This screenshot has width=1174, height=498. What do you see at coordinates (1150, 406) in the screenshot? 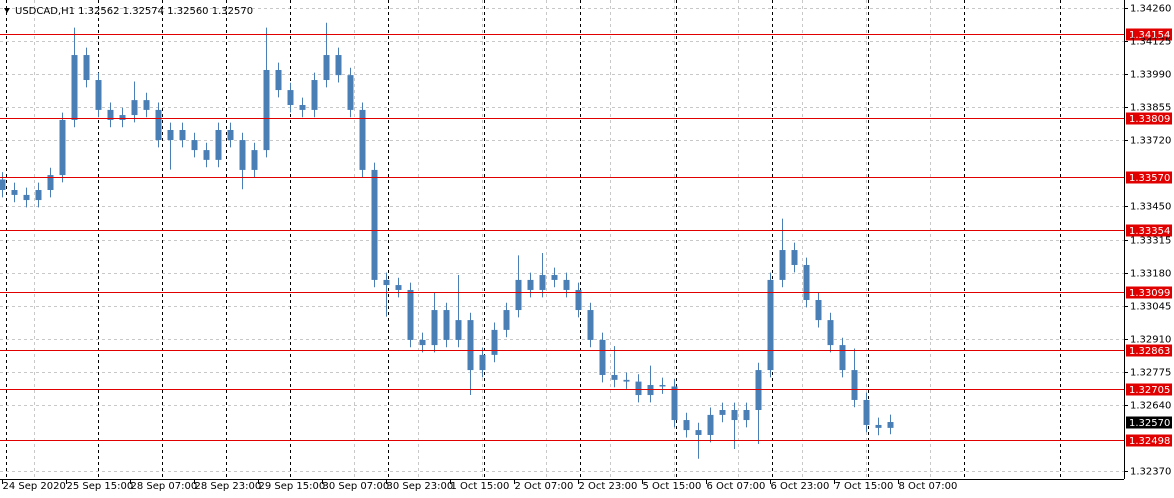
I see `y-tick-label: 1.32640` at bounding box center [1150, 406].